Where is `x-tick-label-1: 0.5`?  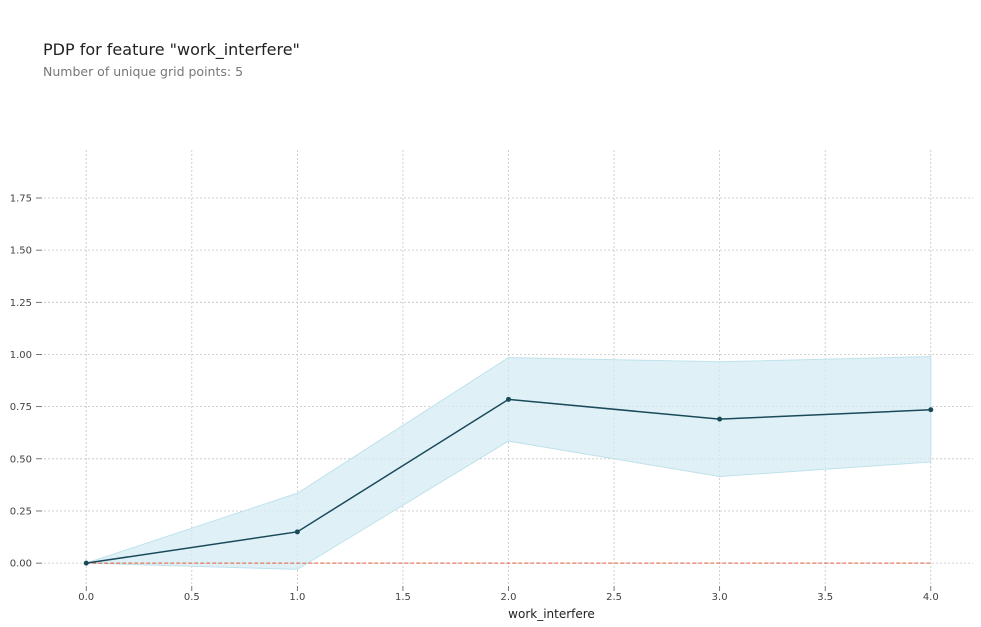
x-tick-label-1: 0.5 is located at coordinates (192, 597).